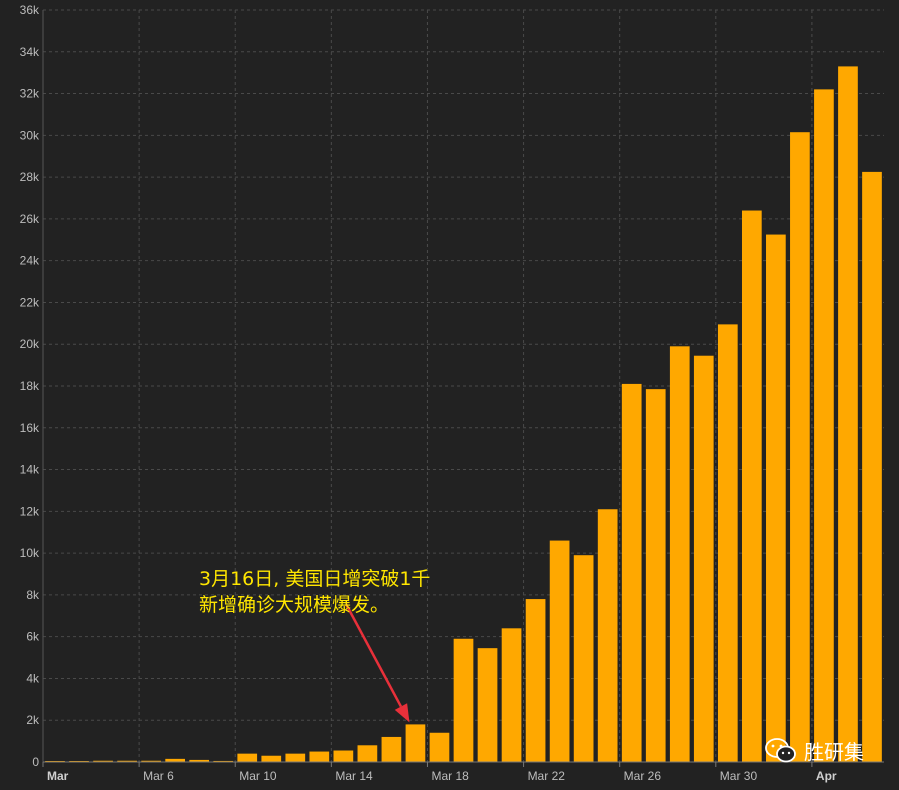 The height and width of the screenshot is (790, 899). Describe the element at coordinates (826, 776) in the screenshot. I see `x-tick-label: Apr` at that location.